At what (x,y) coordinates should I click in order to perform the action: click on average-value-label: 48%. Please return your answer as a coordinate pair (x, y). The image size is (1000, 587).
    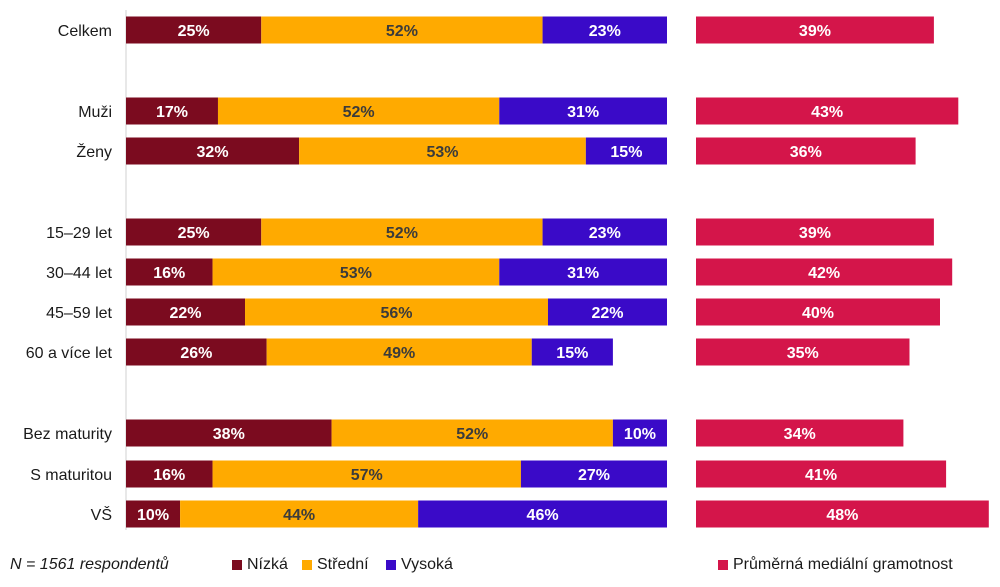
    Looking at the image, I should click on (842, 515).